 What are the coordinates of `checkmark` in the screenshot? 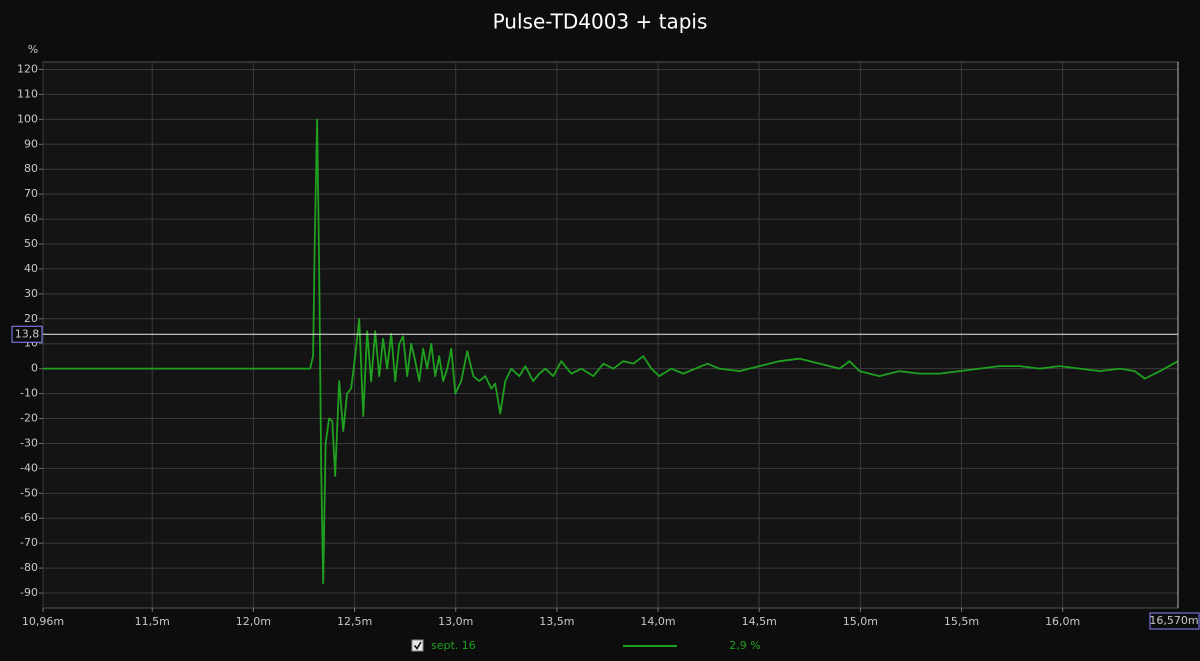 It's located at (417, 645).